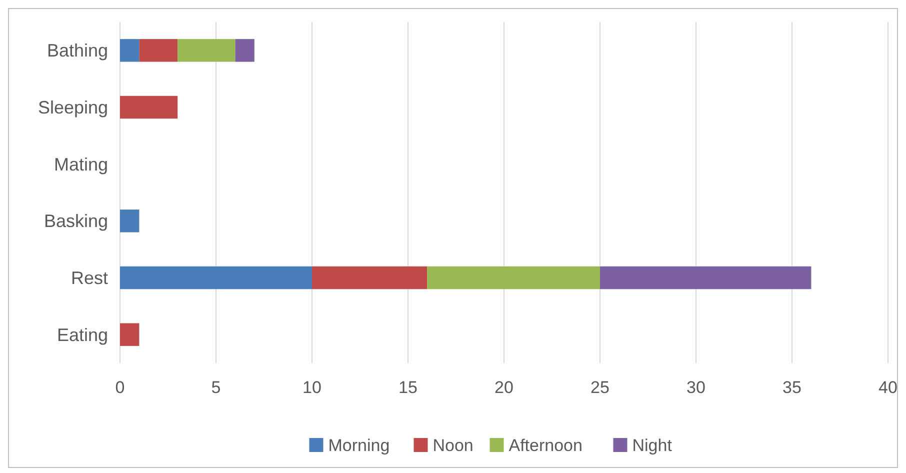  I want to click on y-tick-label: Eating, so click(82, 334).